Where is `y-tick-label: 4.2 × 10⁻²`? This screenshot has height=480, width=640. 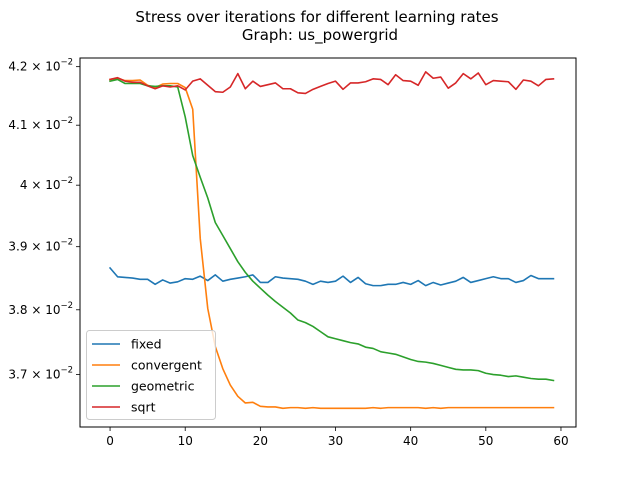 y-tick-label: 4.2 × 10⁻² is located at coordinates (40, 66).